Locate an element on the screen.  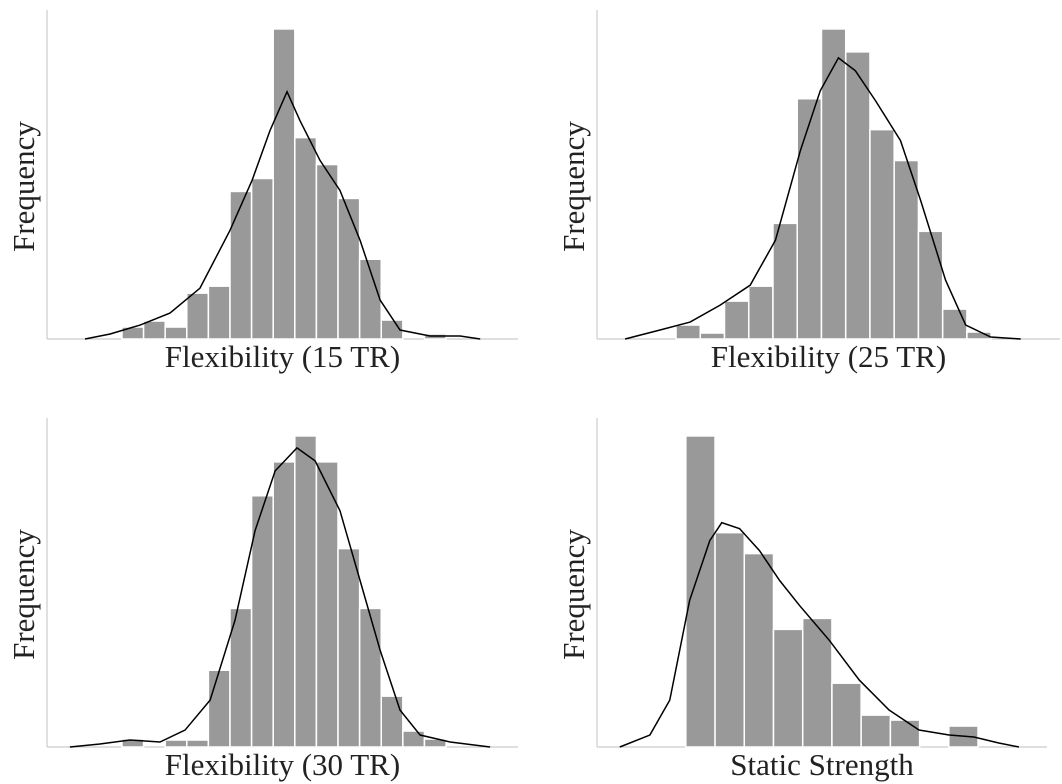
x-axis-label: Flexibility (30 TR) is located at coordinates (282, 764).